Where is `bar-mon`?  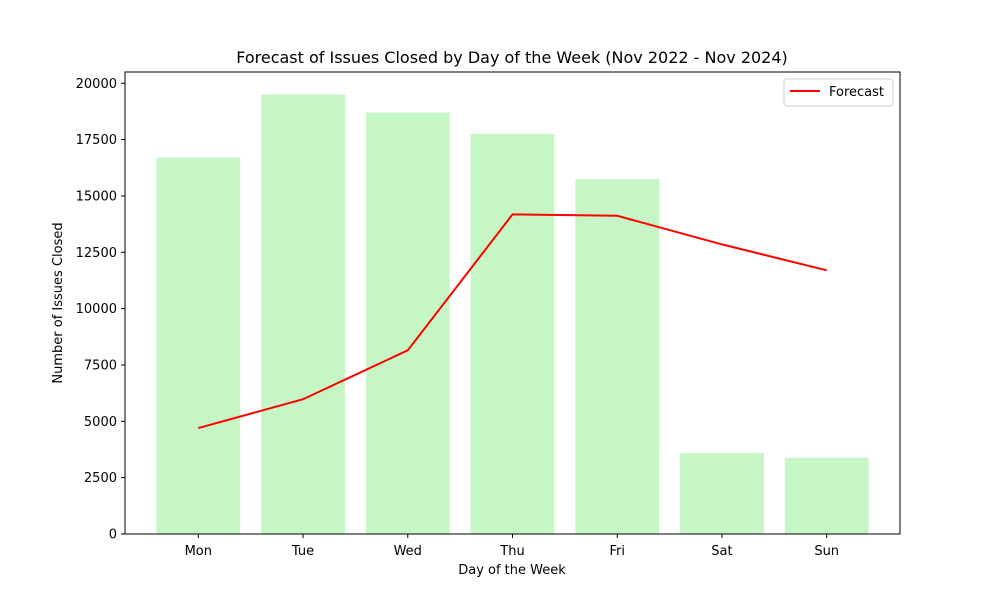 bar-mon is located at coordinates (198, 345).